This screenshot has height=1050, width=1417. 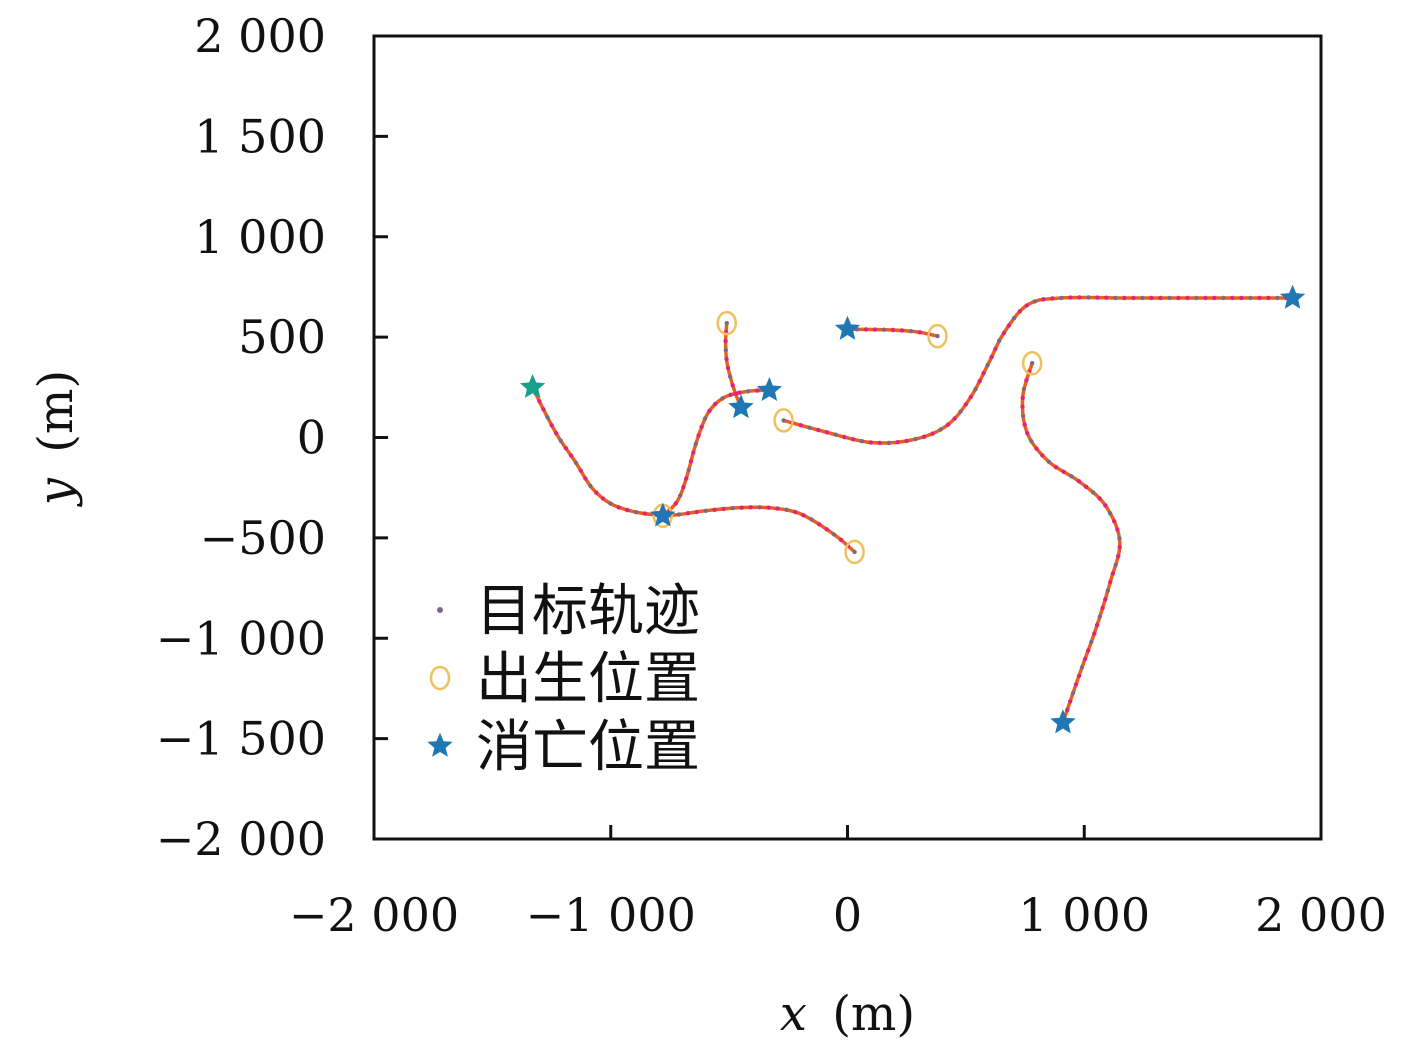 I want to click on y-tick-label: −1 000, so click(x=241, y=638).